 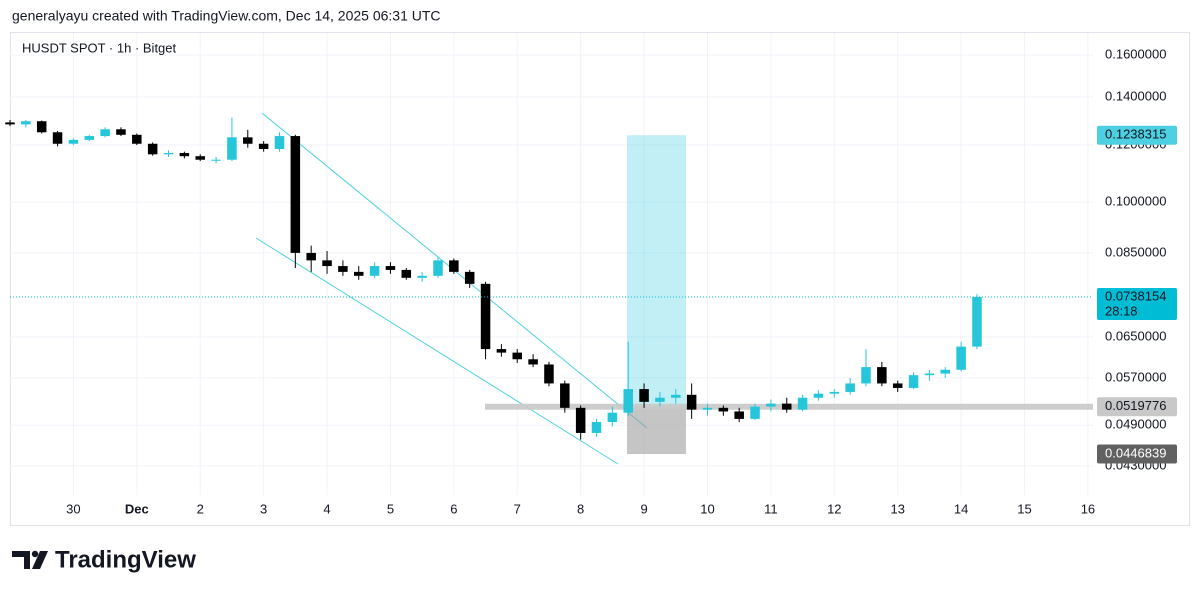 What do you see at coordinates (1135, 54) in the screenshot?
I see `y-tick-label: 0.1600000` at bounding box center [1135, 54].